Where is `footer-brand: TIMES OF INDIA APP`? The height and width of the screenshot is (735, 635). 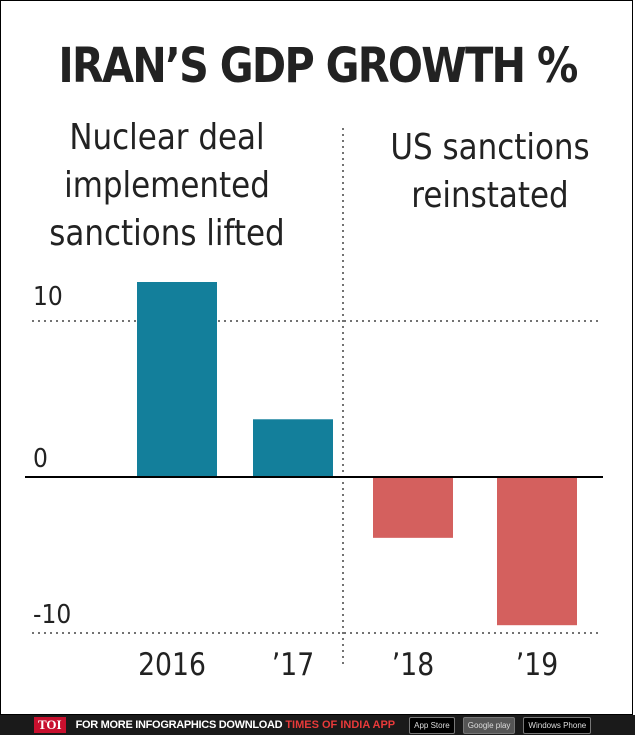 footer-brand: TIMES OF INDIA APP is located at coordinates (340, 725).